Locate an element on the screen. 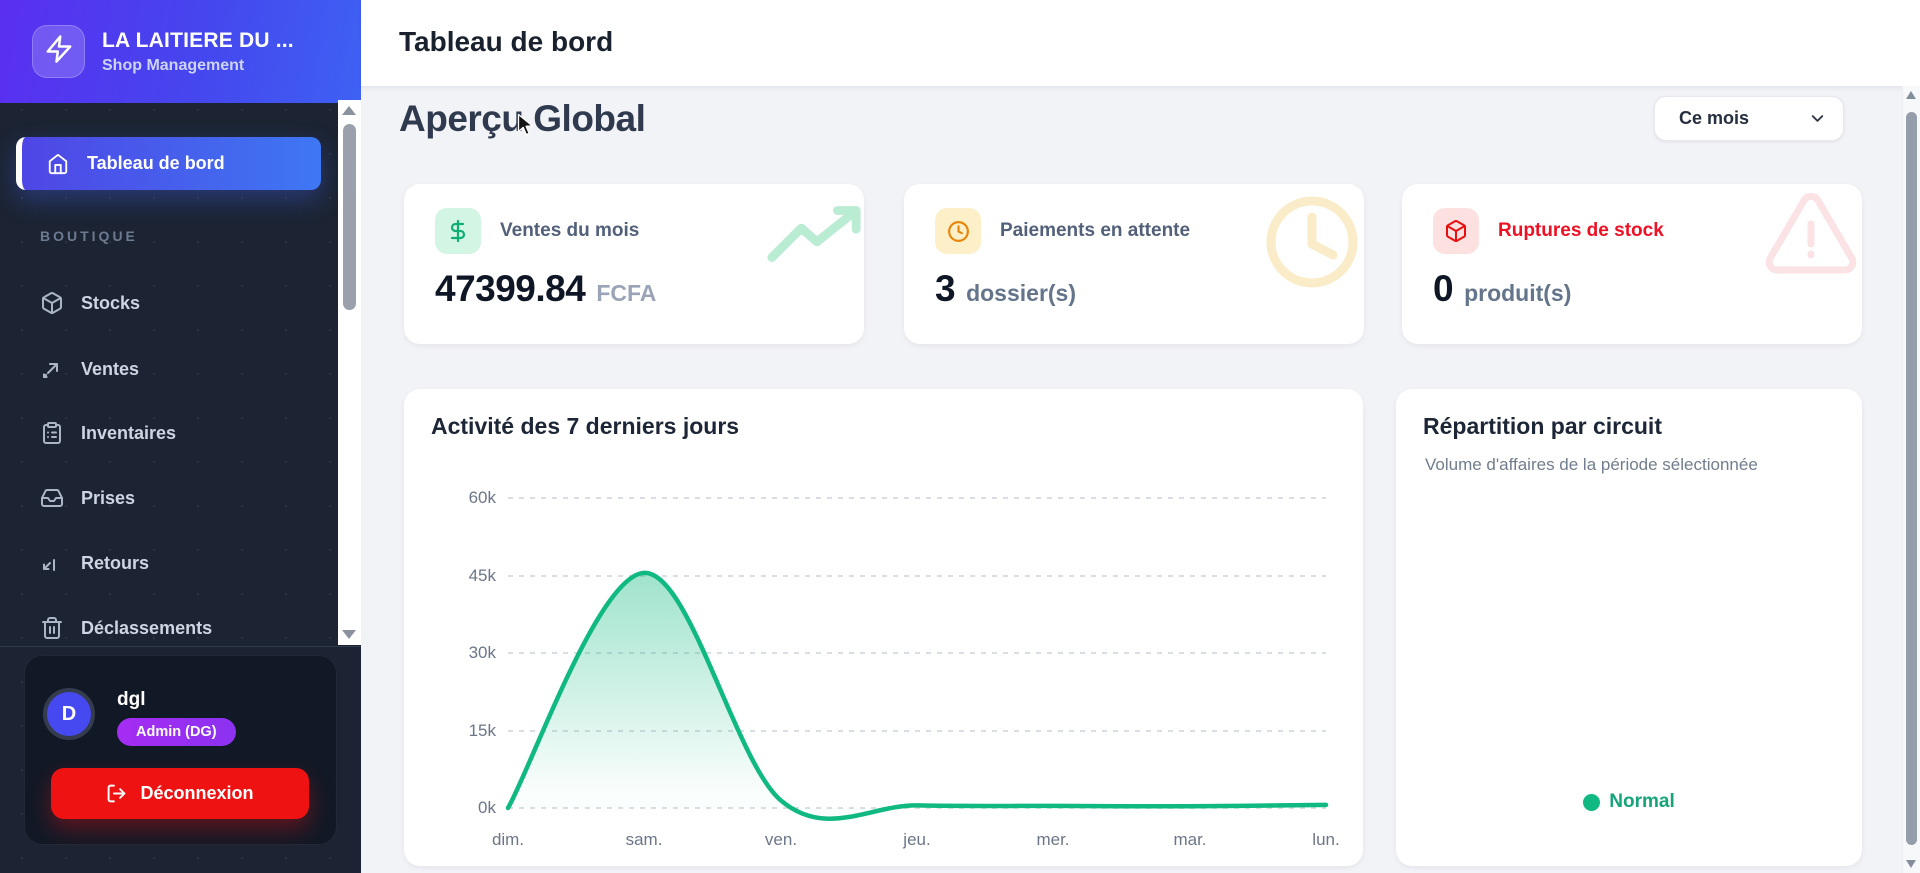  logout-button: Déconnexion is located at coordinates (180, 793).